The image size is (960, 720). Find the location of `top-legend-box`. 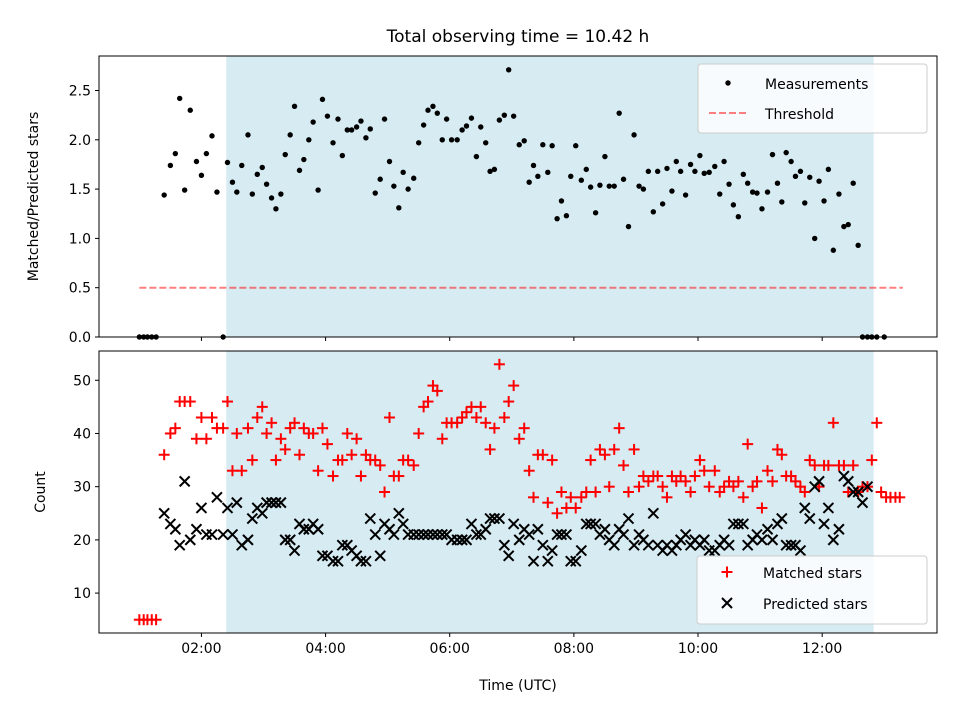

top-legend-box is located at coordinates (812, 98).